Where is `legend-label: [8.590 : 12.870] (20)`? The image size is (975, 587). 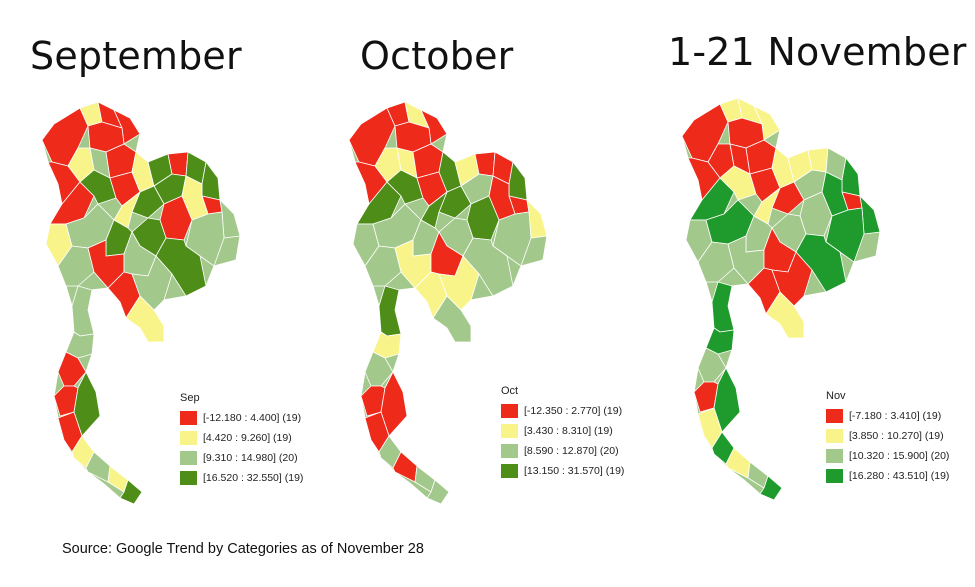 legend-label: [8.590 : 12.870] (20) is located at coordinates (571, 451).